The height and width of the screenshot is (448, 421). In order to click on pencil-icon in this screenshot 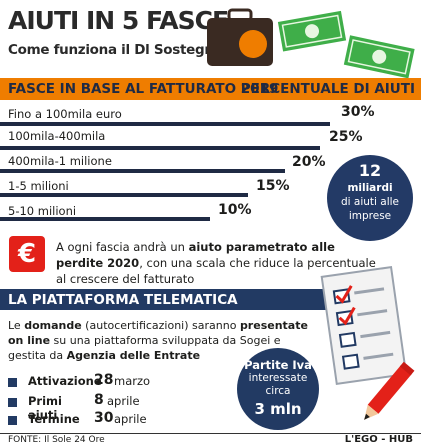, I will do `click(389, 390)`.